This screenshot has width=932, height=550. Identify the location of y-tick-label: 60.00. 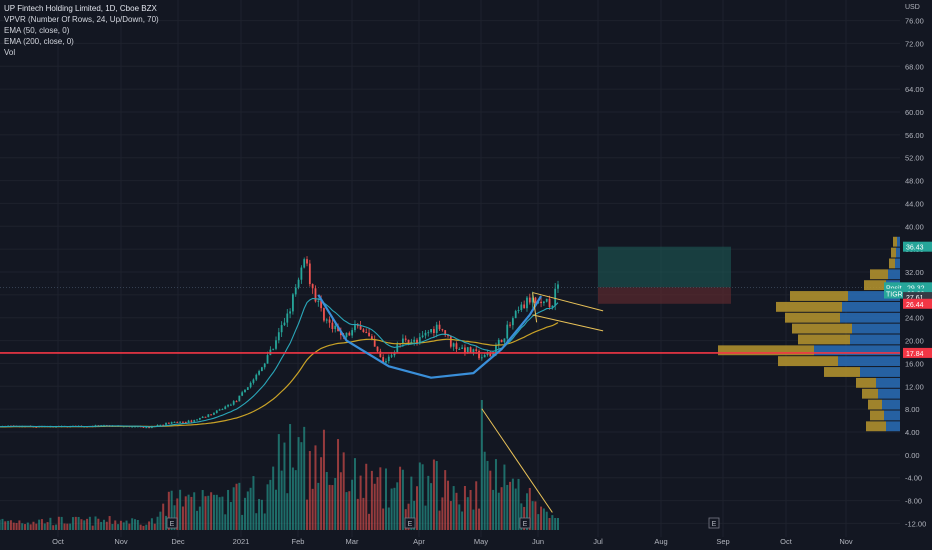
(914, 112).